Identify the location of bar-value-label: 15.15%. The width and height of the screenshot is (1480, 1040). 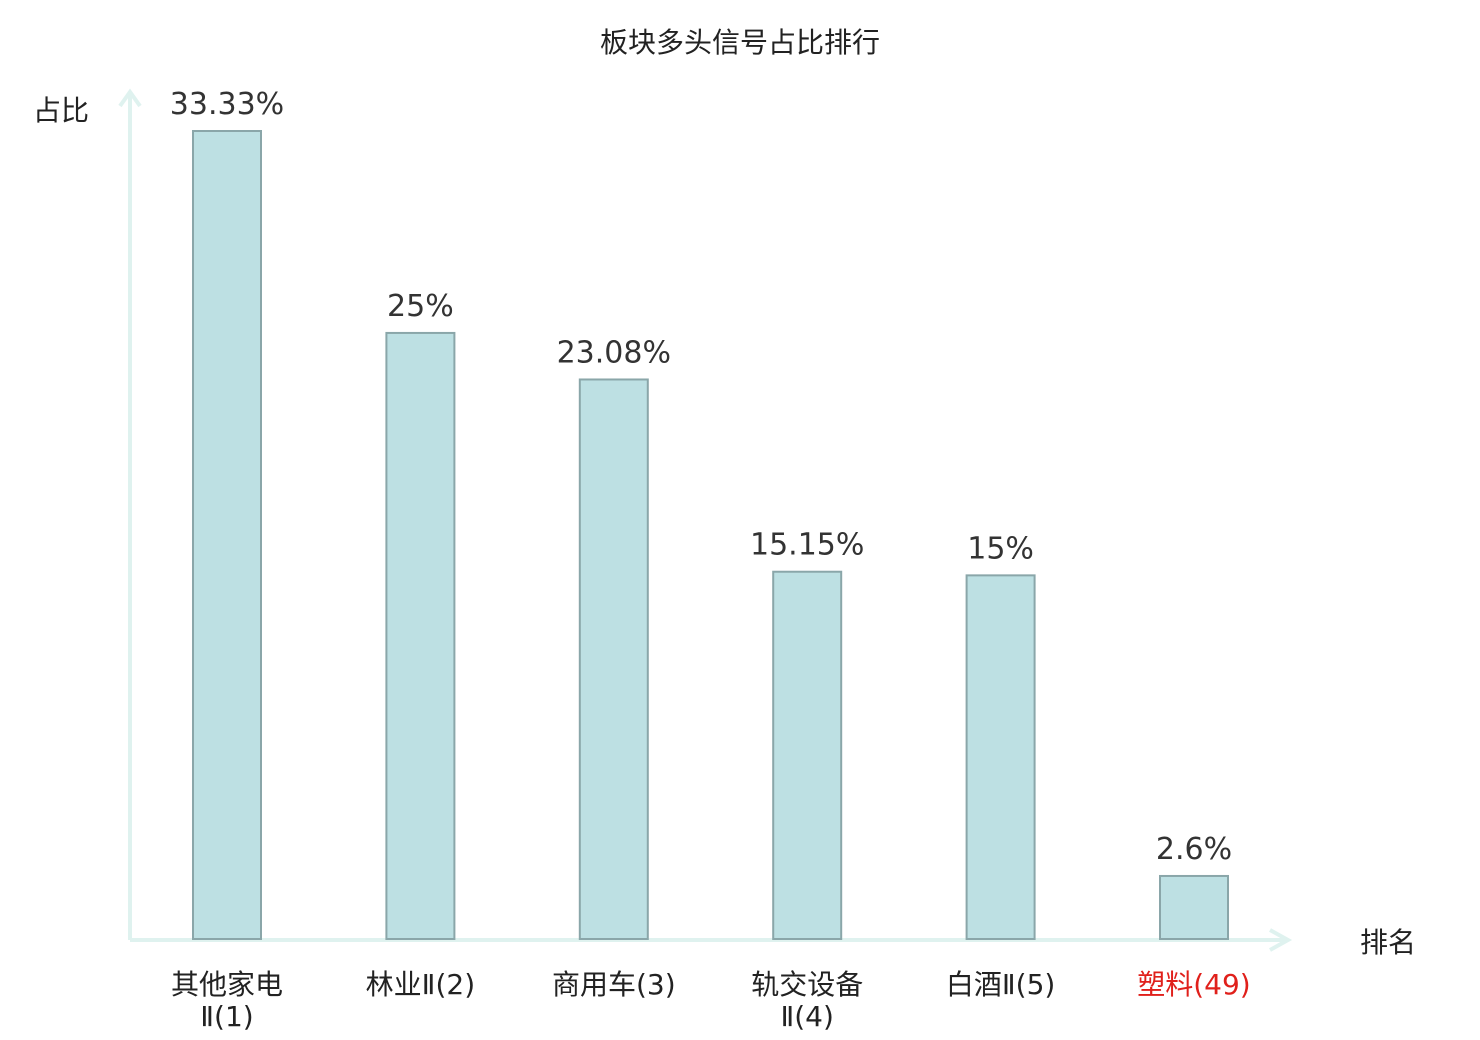
(807, 545).